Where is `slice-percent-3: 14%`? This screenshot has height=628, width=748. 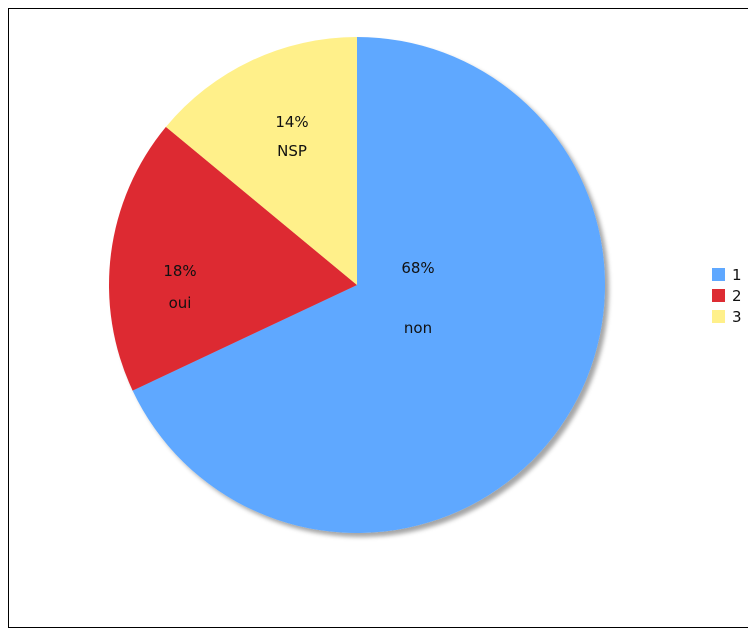
slice-percent-3: 14% is located at coordinates (291, 122).